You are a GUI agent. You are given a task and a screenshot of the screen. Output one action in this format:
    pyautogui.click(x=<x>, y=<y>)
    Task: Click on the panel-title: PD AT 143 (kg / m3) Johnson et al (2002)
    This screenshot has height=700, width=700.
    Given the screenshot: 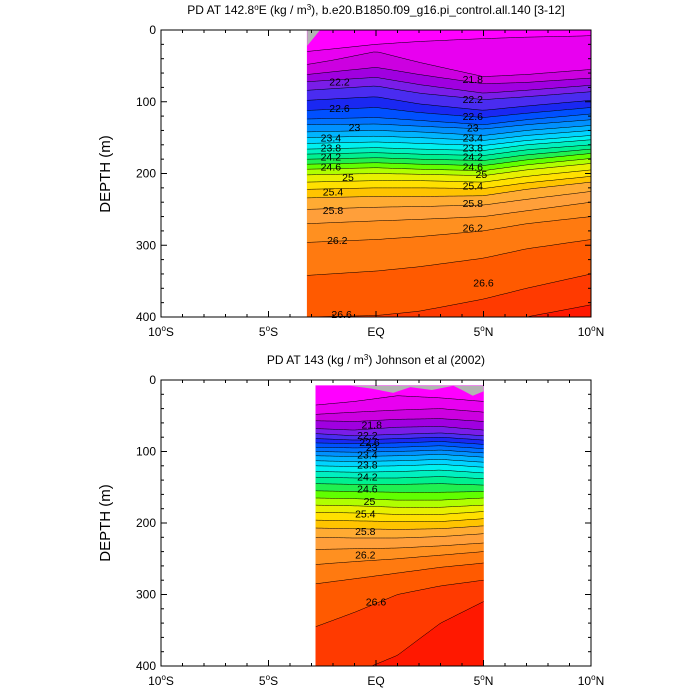 What is the action you would take?
    pyautogui.click(x=376, y=360)
    